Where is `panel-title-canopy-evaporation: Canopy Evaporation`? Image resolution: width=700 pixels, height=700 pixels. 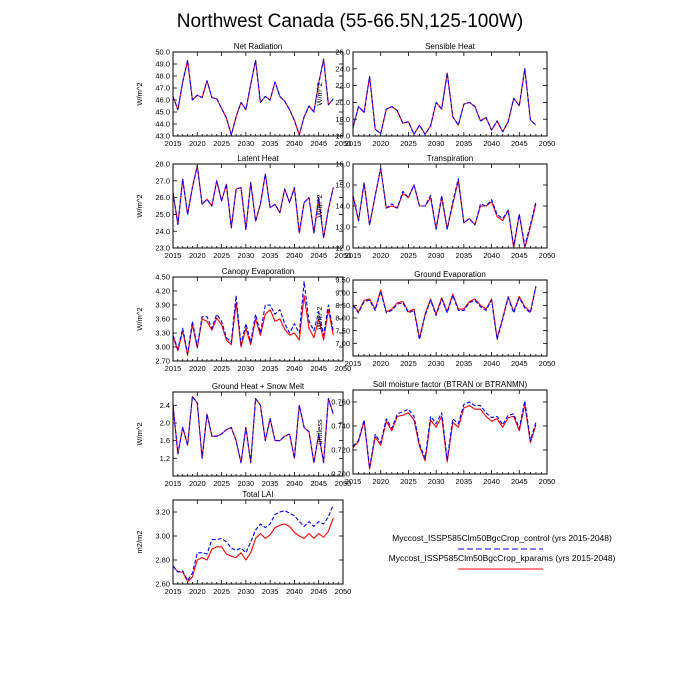 panel-title-canopy-evaporation: Canopy Evaporation is located at coordinates (258, 271).